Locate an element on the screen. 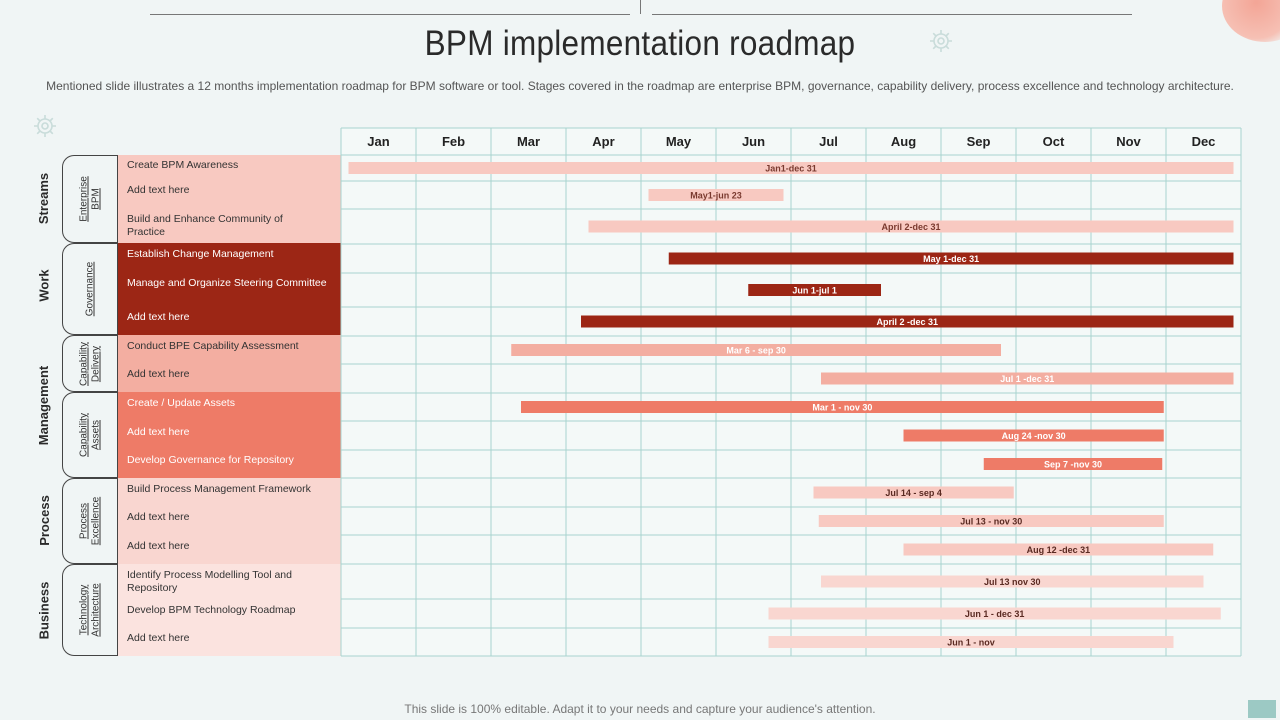  page-title: BPM implementation roadmap is located at coordinates (640, 43).